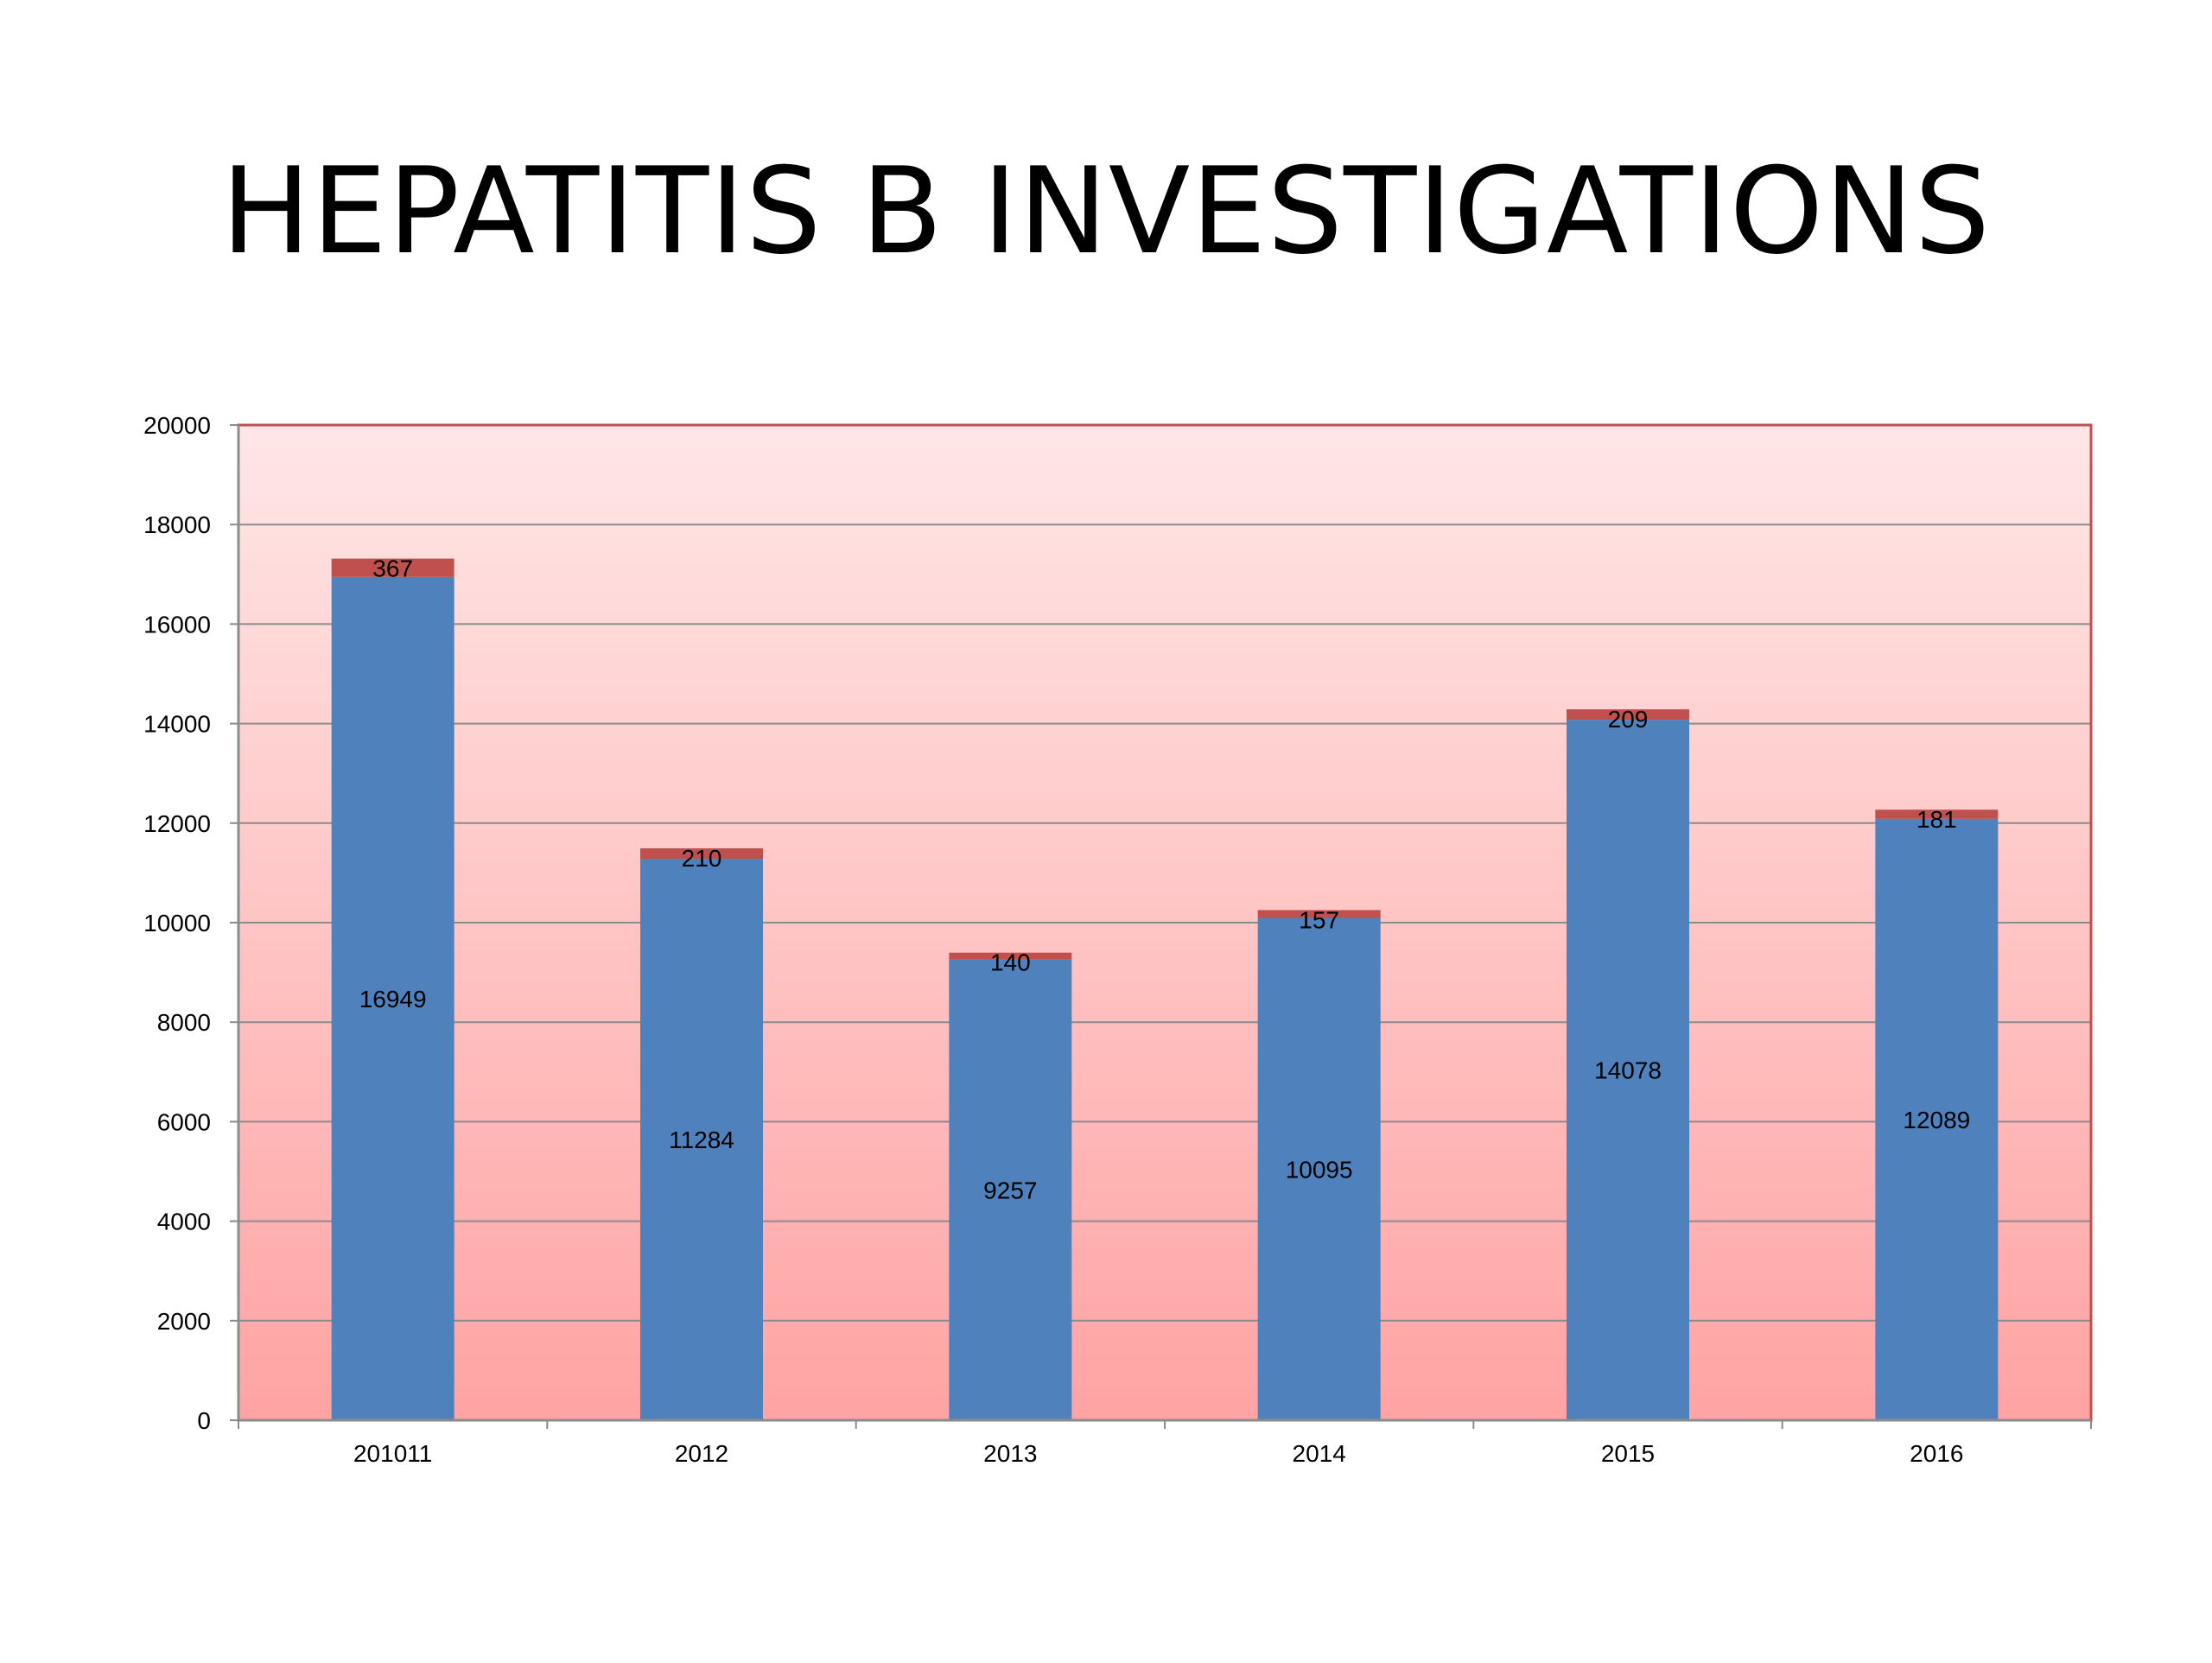 This screenshot has width=2212, height=1663. What do you see at coordinates (204, 1420) in the screenshot?
I see `y-tick-label: 0` at bounding box center [204, 1420].